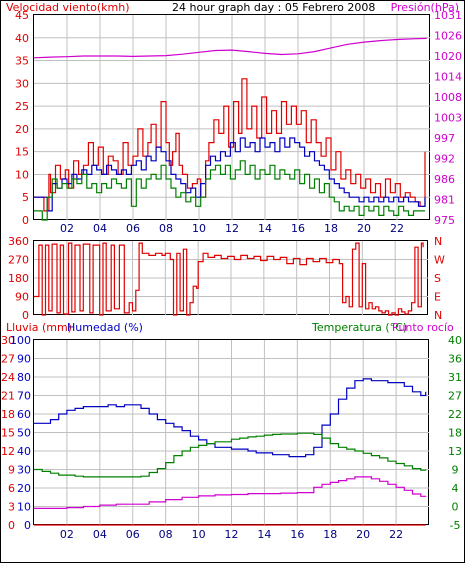  Describe the element at coordinates (455, 507) in the screenshot. I see `temperature-tick: 0` at that location.